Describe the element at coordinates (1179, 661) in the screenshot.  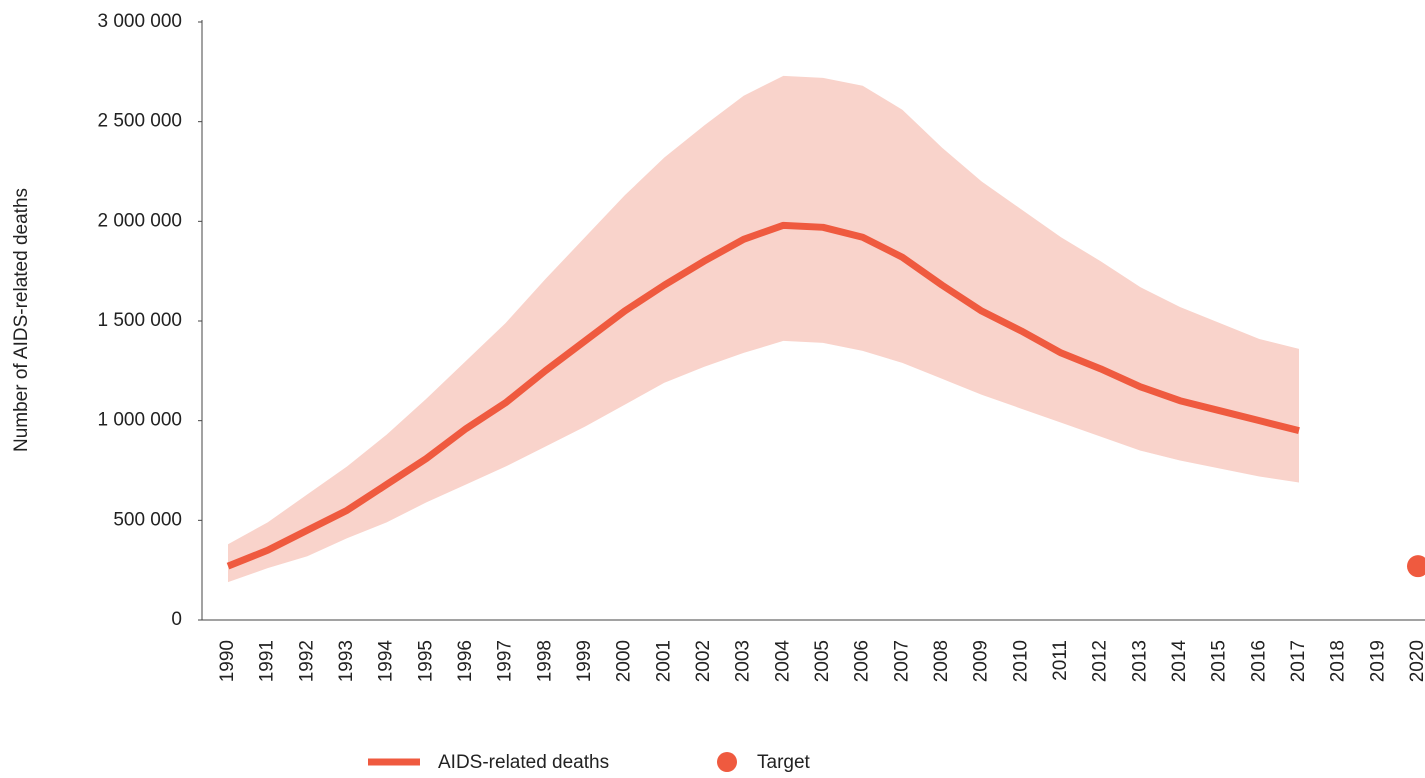
I see `x-tick-label: 2014` at that location.